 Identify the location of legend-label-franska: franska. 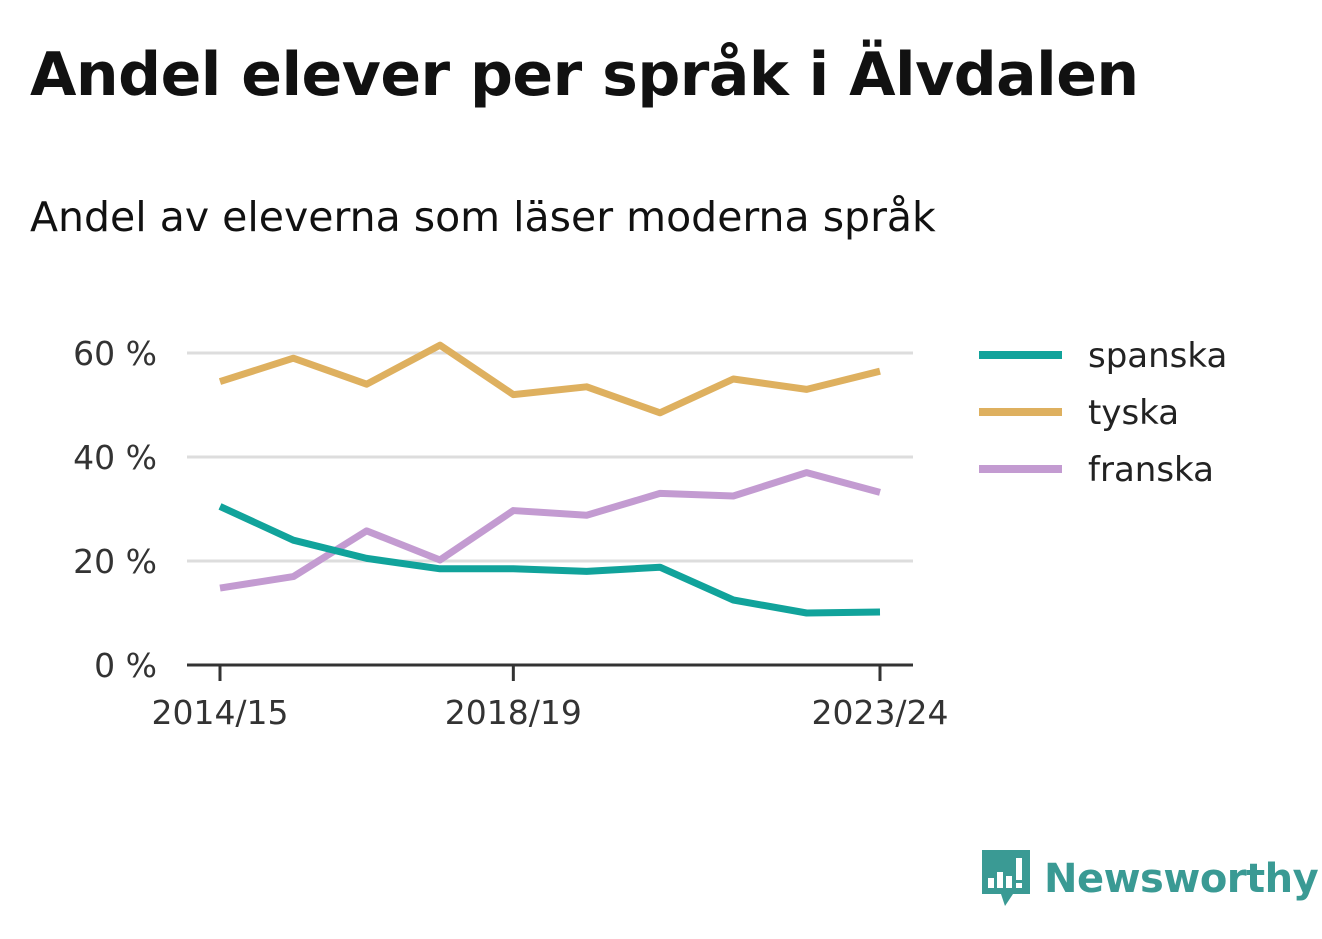
(1151, 470).